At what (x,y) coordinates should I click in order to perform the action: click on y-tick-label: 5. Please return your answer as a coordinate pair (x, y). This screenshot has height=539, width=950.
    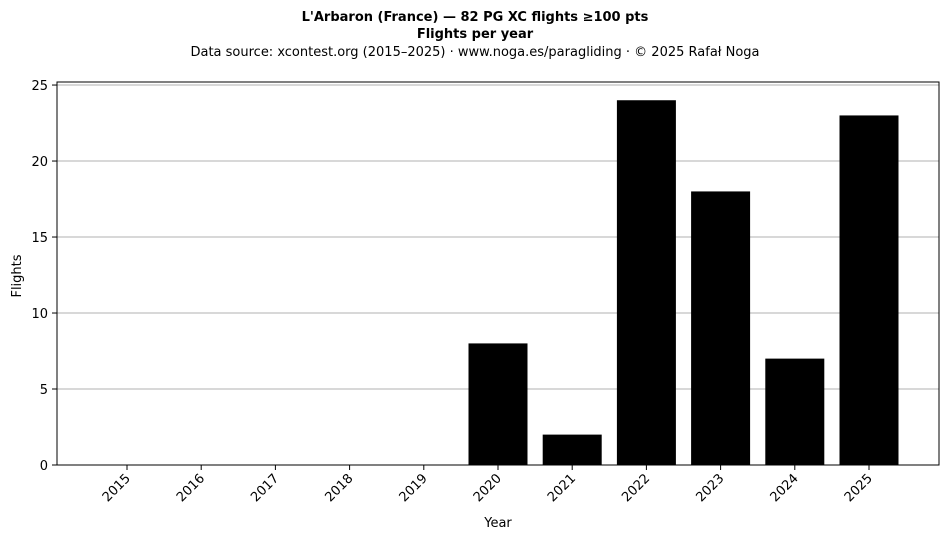
    Looking at the image, I should click on (44, 390).